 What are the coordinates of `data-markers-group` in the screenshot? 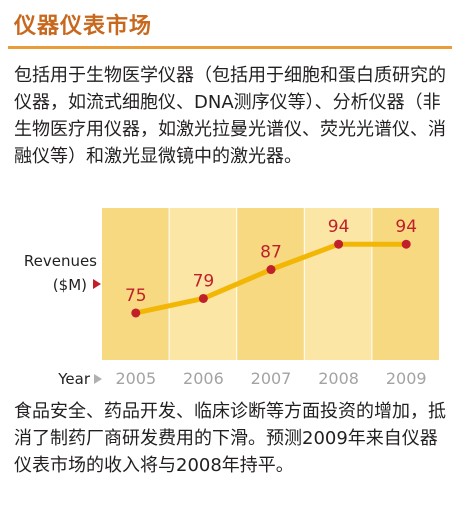 It's located at (271, 278).